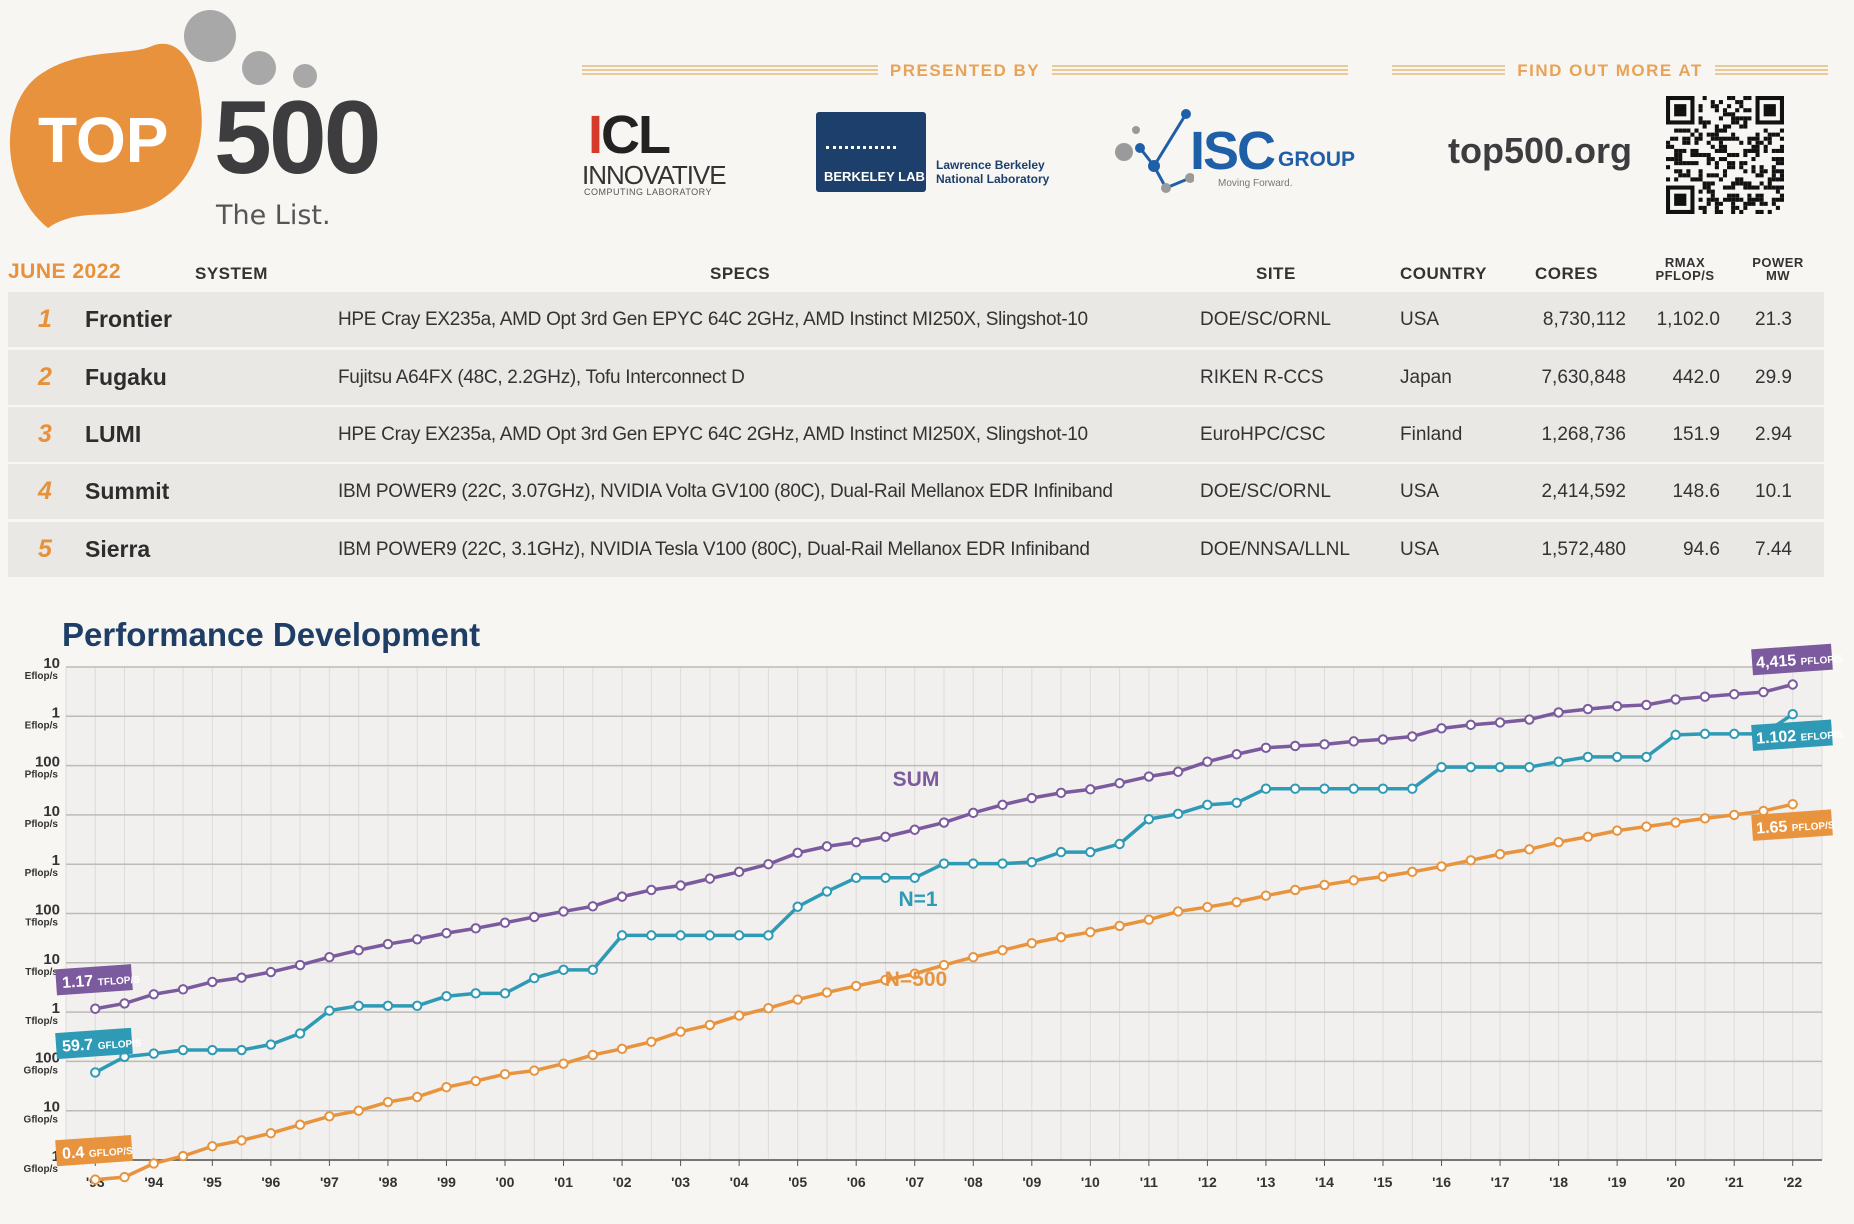 The image size is (1854, 1224). What do you see at coordinates (1734, 1182) in the screenshot?
I see `x-tick-label: '21` at bounding box center [1734, 1182].